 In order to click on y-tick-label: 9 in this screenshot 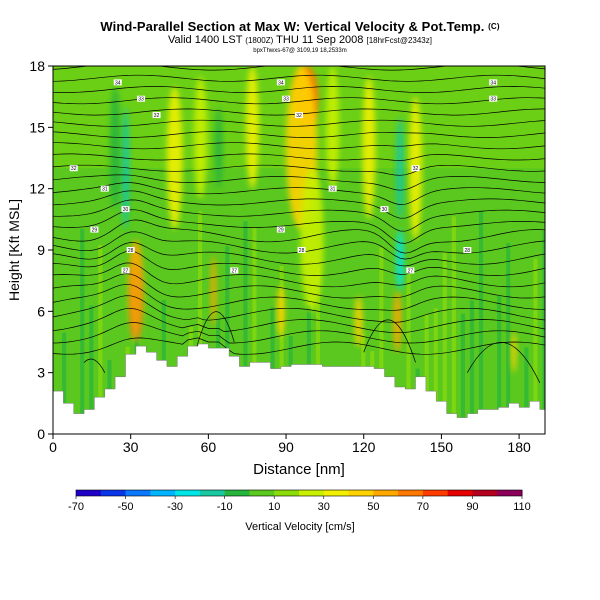, I will do `click(41, 250)`.